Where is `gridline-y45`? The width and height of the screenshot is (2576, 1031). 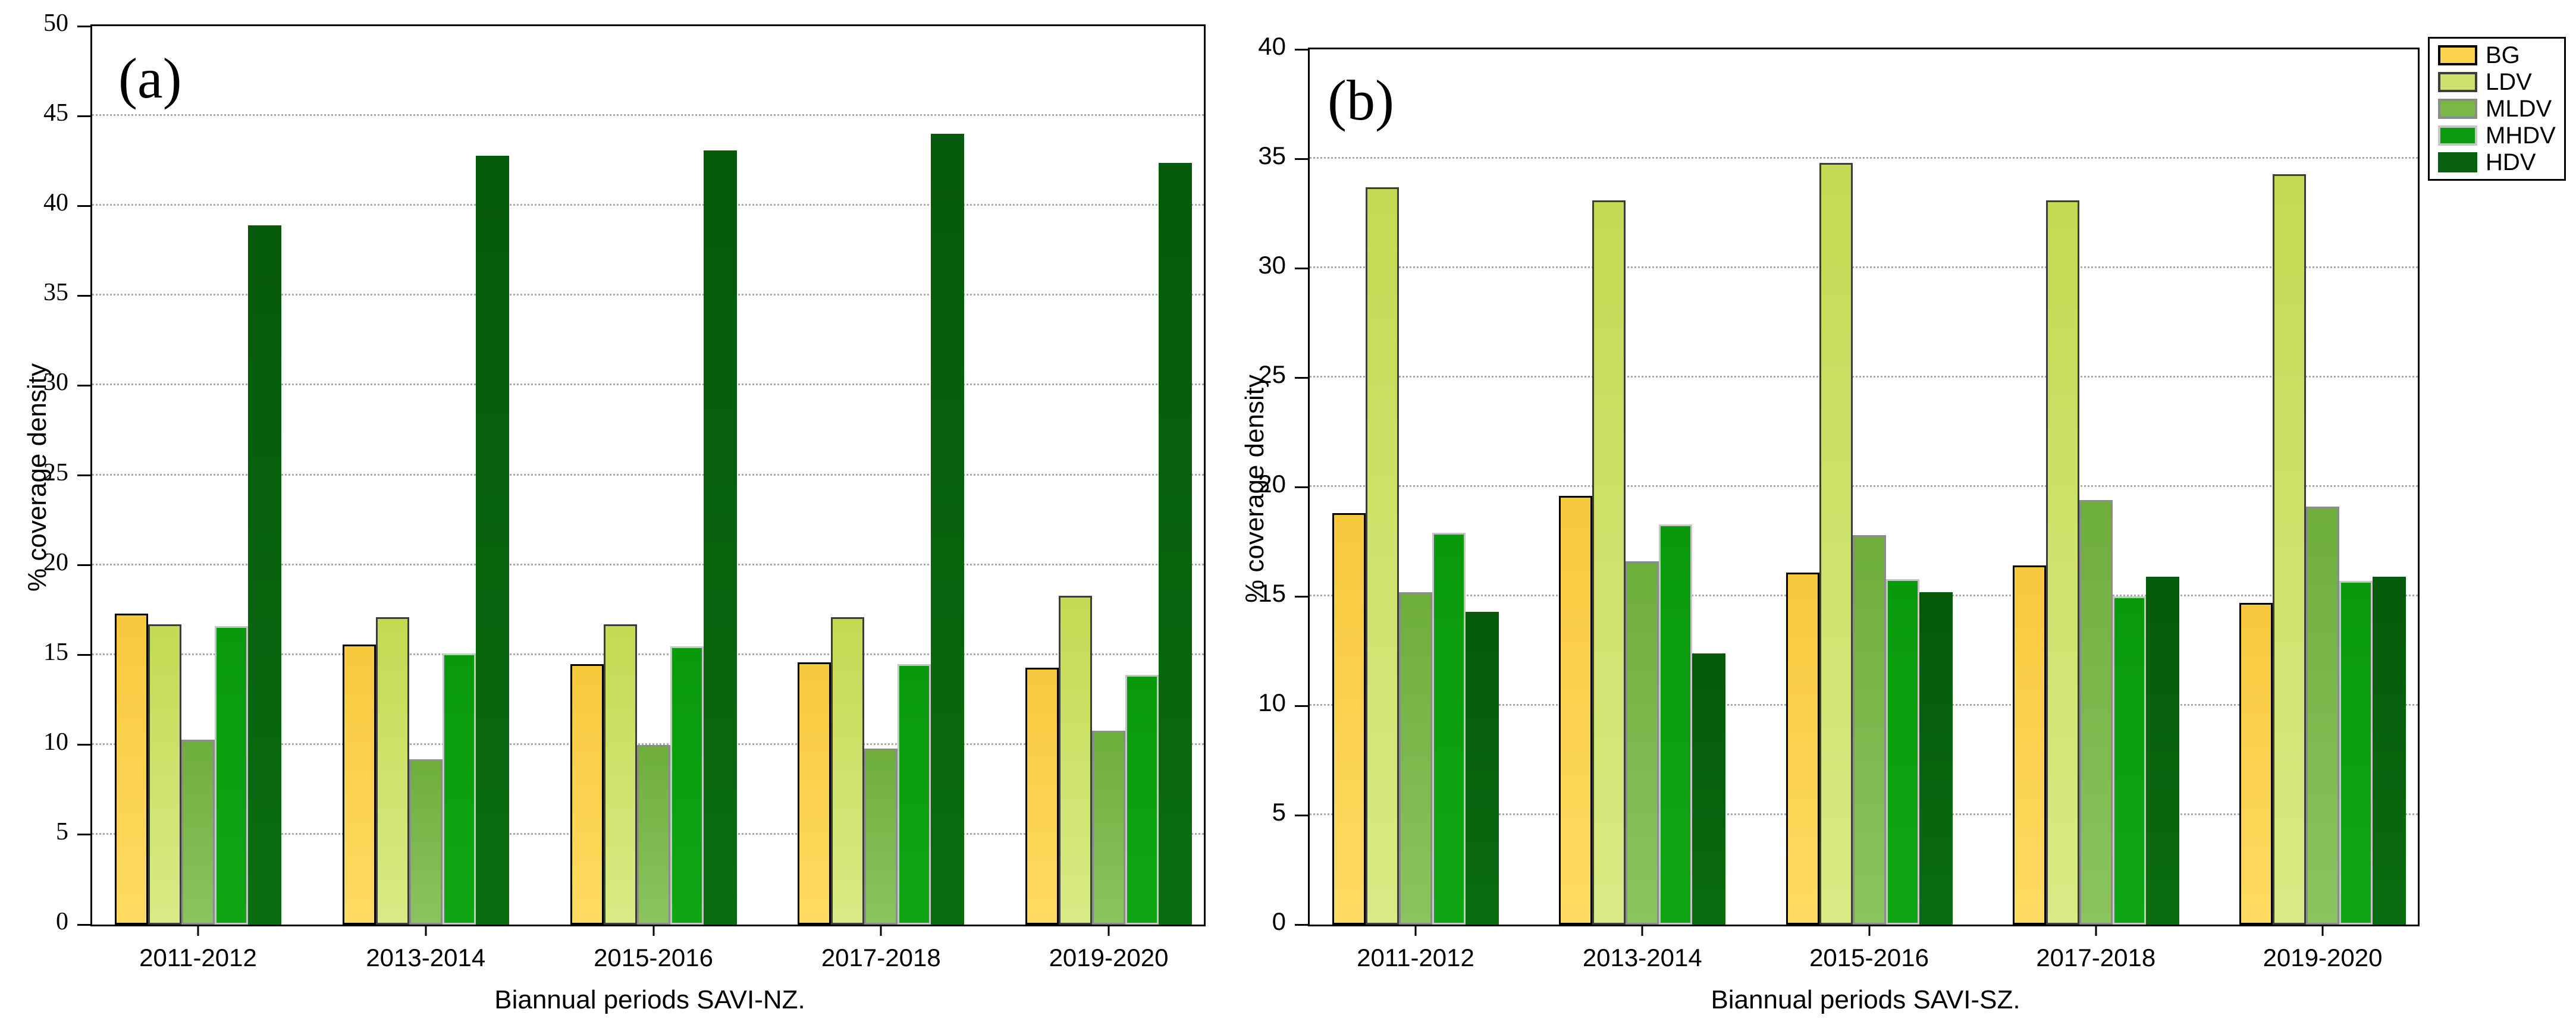 gridline-y45 is located at coordinates (648, 115).